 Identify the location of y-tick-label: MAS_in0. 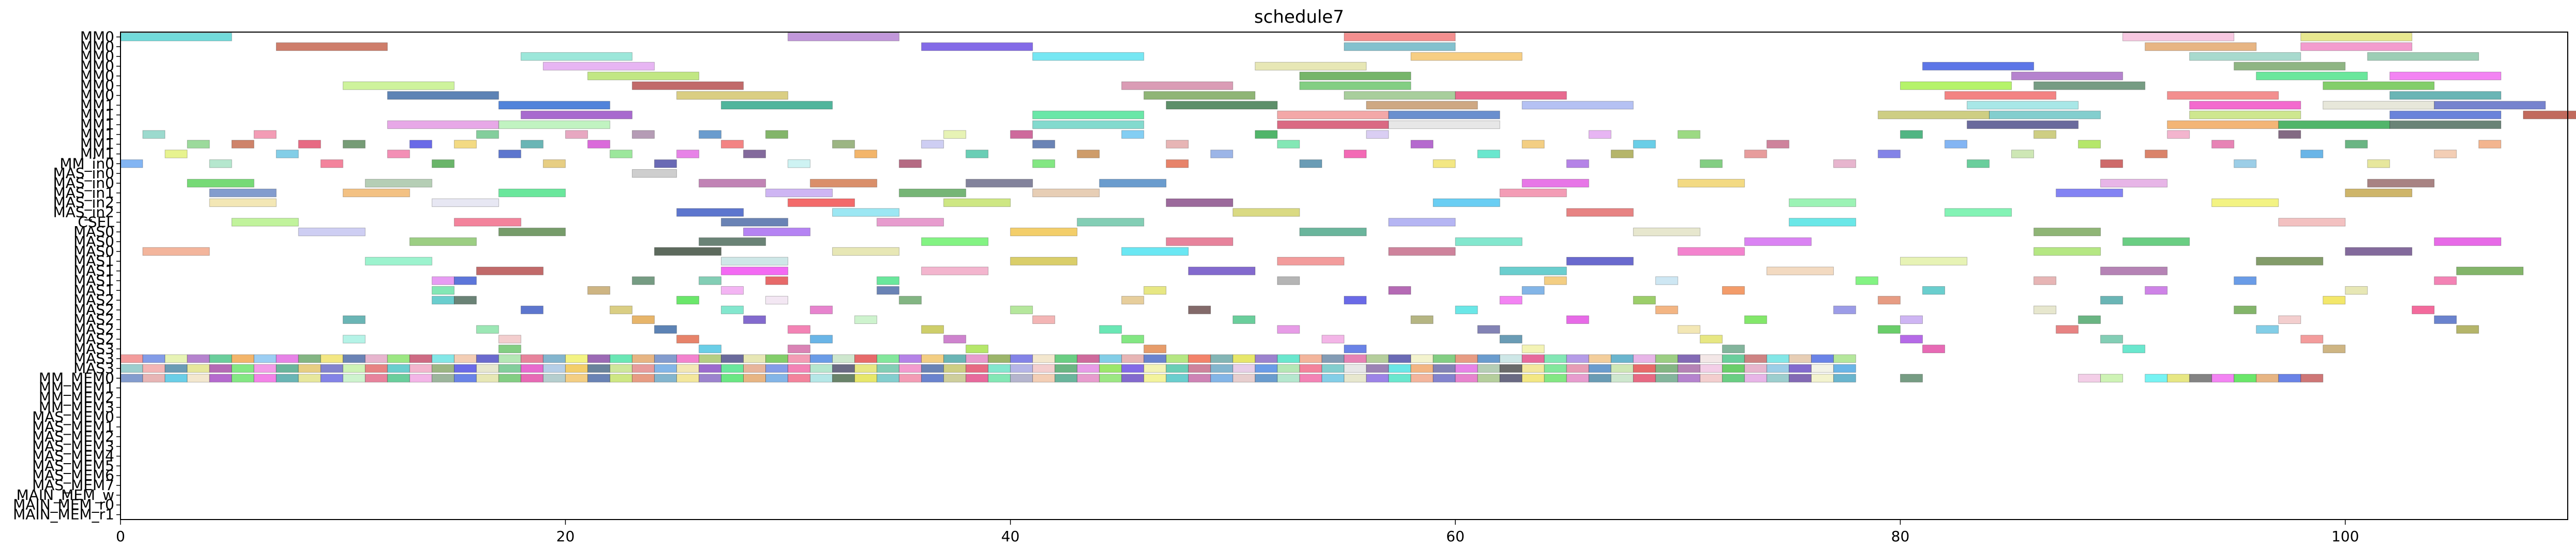
(83, 173).